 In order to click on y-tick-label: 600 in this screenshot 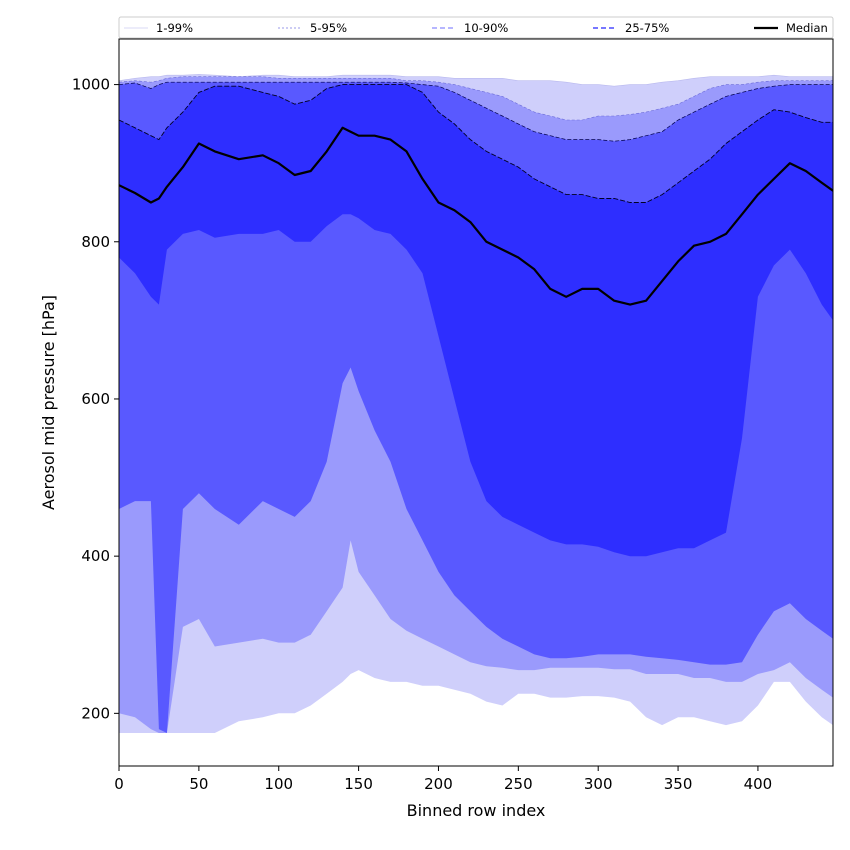, I will do `click(95, 399)`.